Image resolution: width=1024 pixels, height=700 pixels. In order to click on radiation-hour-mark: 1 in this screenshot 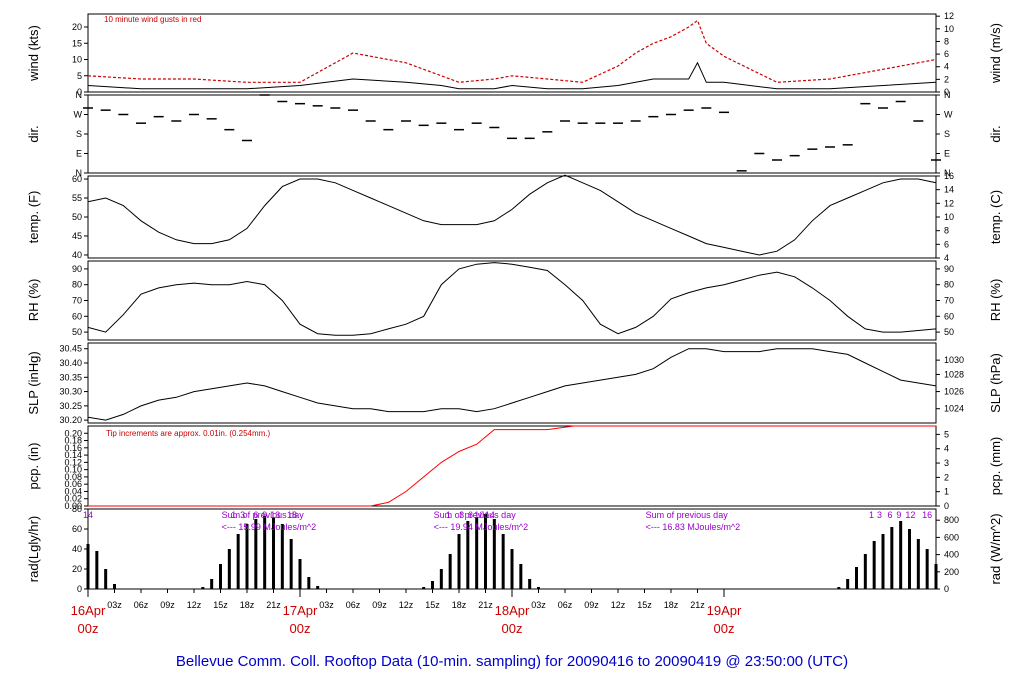, I will do `click(871, 515)`.